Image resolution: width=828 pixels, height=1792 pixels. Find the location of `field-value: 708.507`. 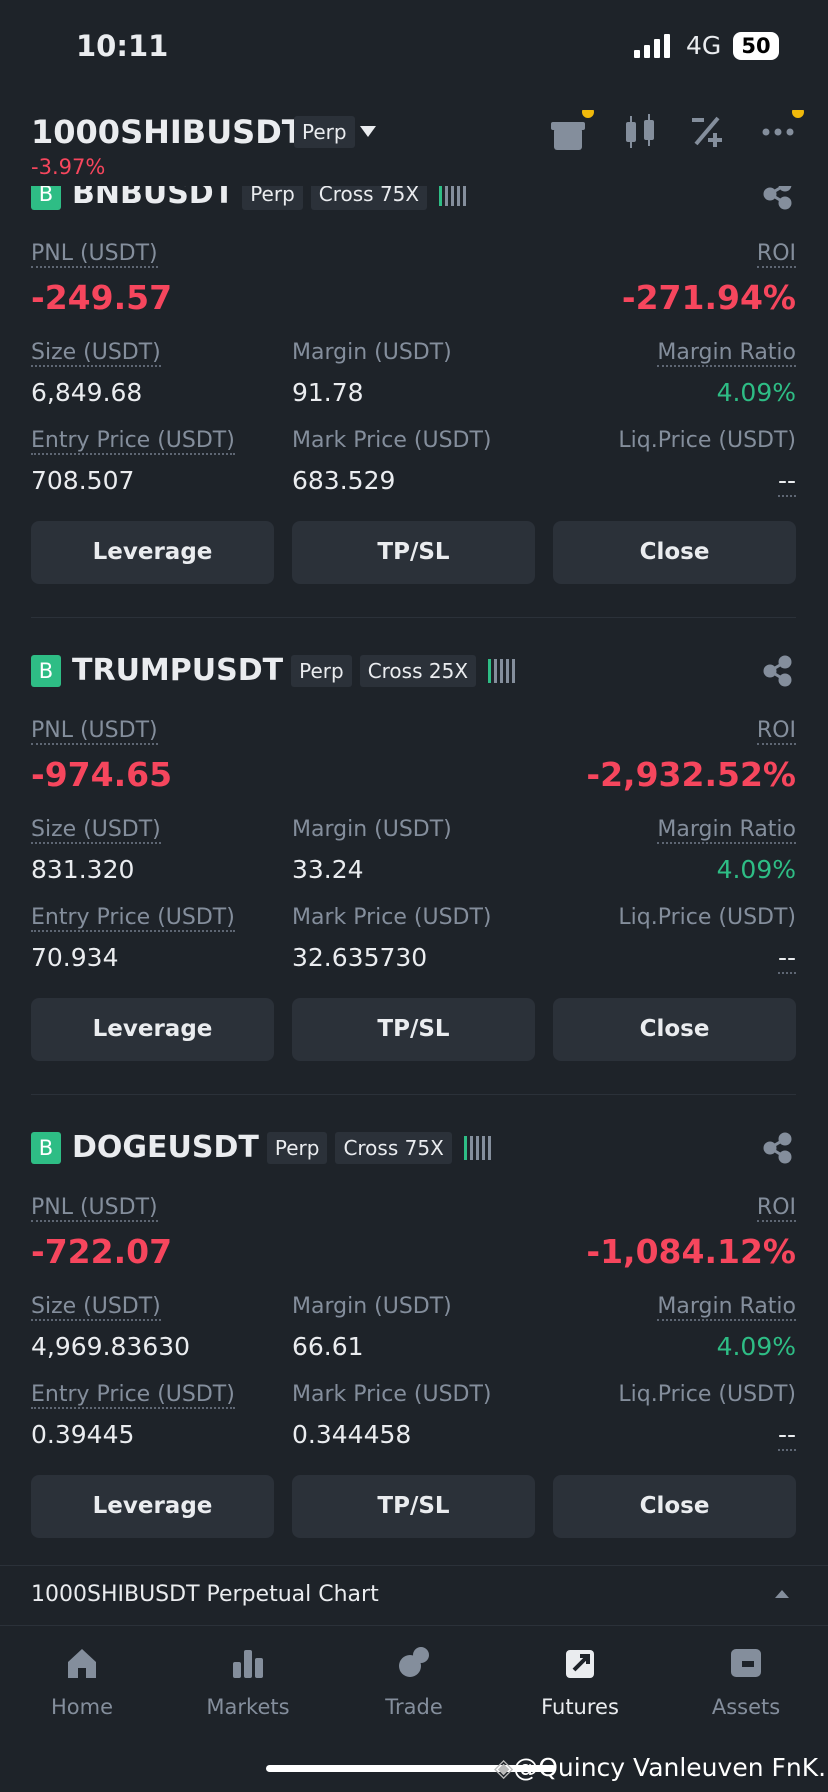

field-value: 708.507 is located at coordinates (82, 481).